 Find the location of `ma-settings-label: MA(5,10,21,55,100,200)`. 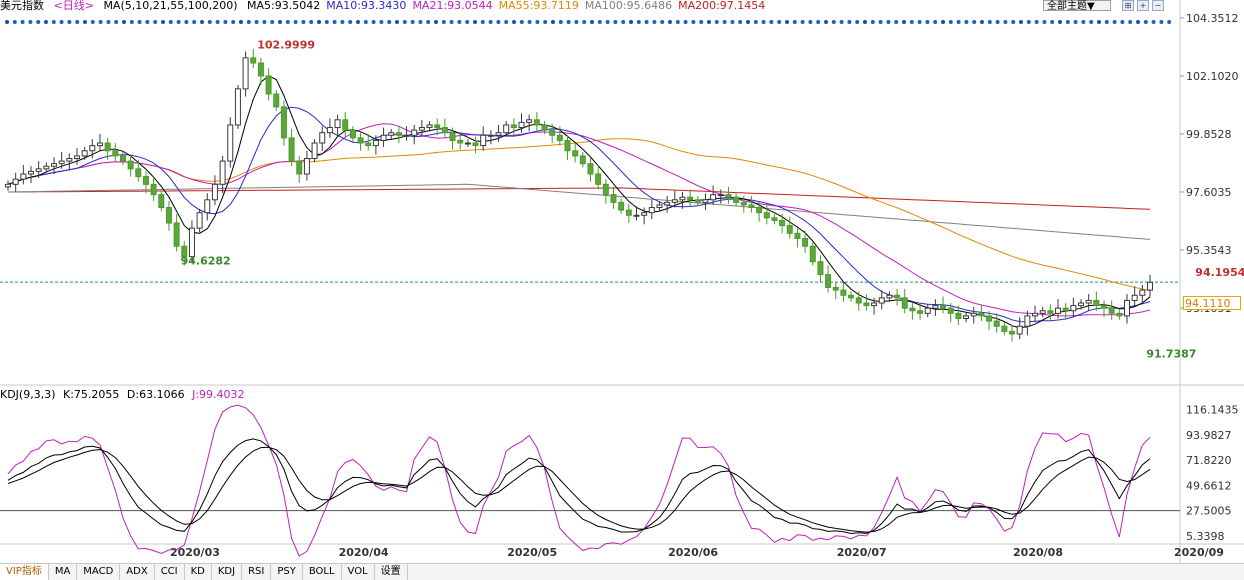

ma-settings-label: MA(5,10,21,55,100,200) is located at coordinates (170, 6).